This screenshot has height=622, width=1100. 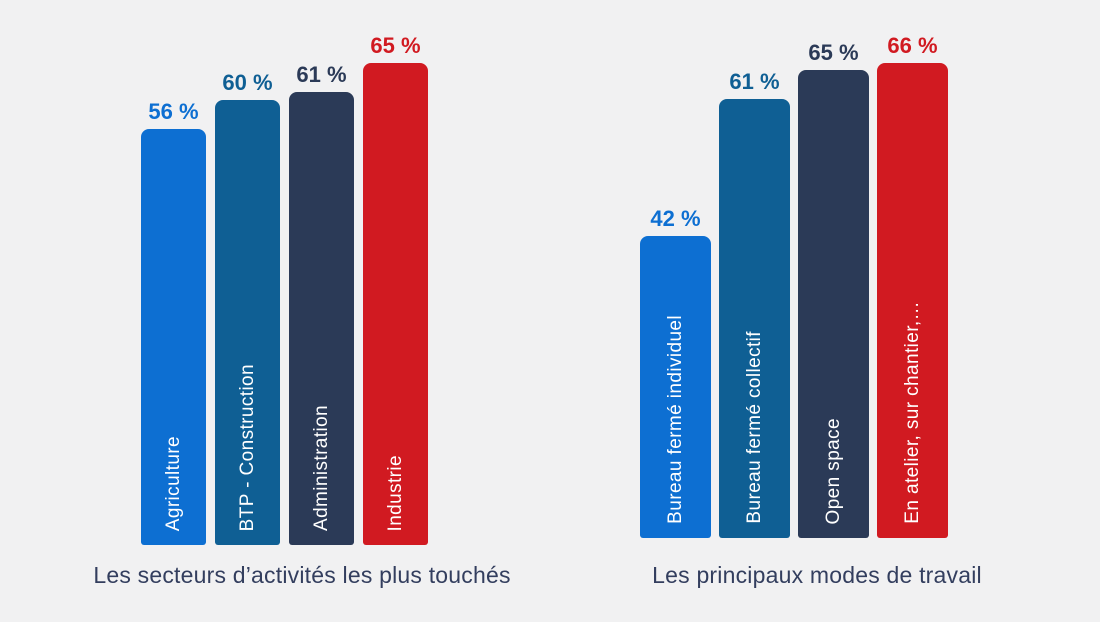 I want to click on bar-group: 65 % Open space, so click(x=833, y=289).